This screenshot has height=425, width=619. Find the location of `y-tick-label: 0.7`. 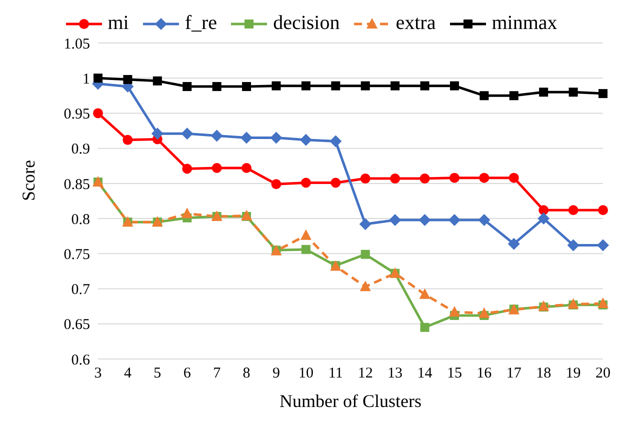

y-tick-label: 0.7 is located at coordinates (80, 290).